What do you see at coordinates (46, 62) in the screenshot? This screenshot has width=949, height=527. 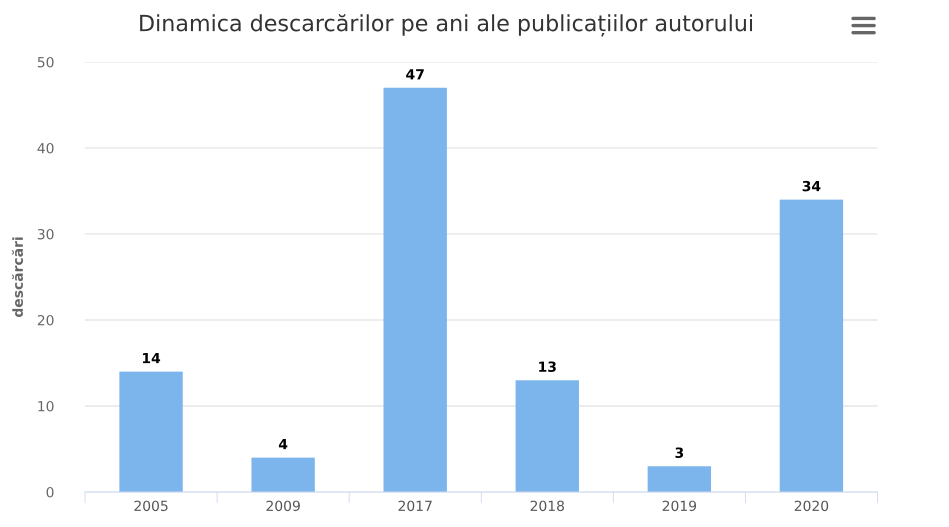 I see `y-tick-label: 50` at bounding box center [46, 62].